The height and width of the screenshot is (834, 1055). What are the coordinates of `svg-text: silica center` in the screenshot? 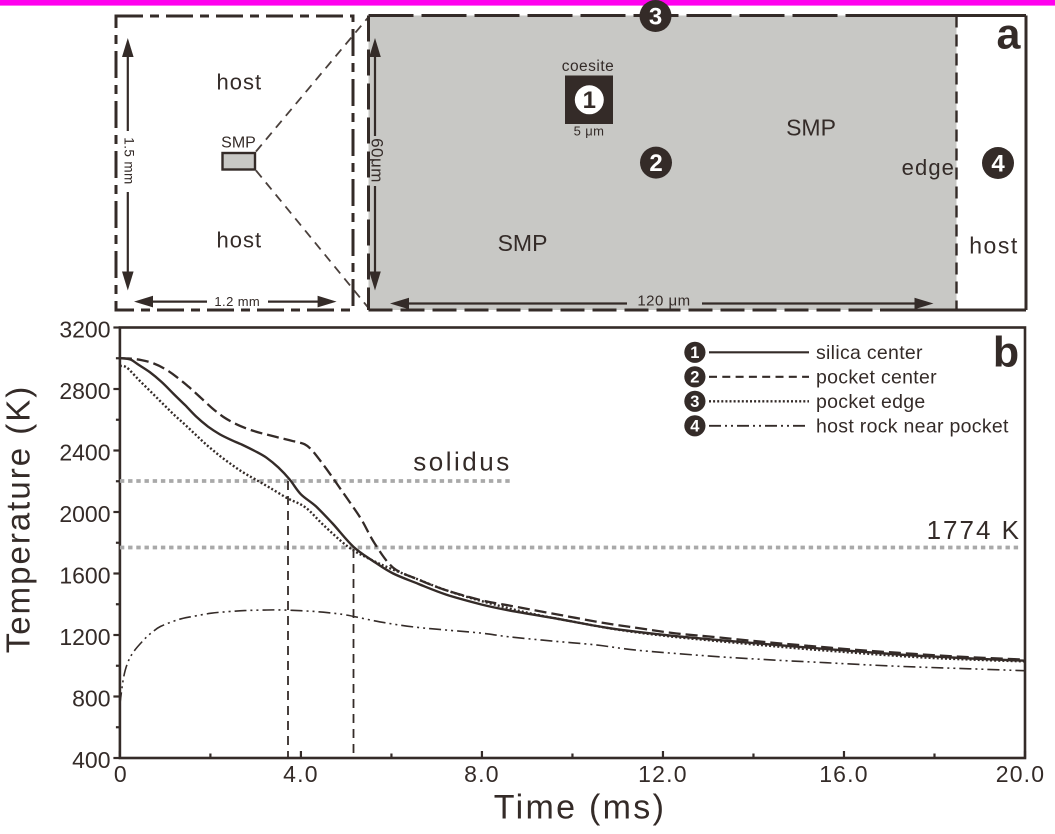 It's located at (869, 353).